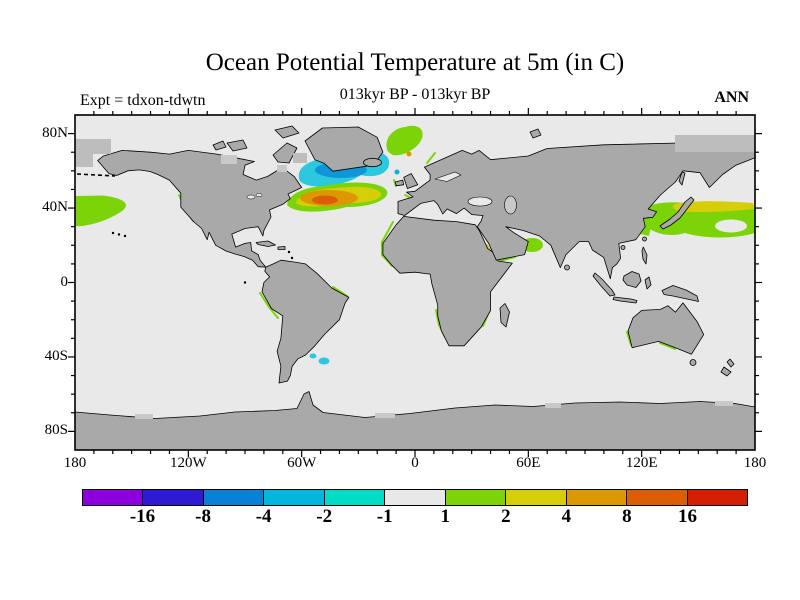 This screenshot has width=800, height=600. What do you see at coordinates (384, 516) in the screenshot?
I see `colorbar-boundary-label: -1` at bounding box center [384, 516].